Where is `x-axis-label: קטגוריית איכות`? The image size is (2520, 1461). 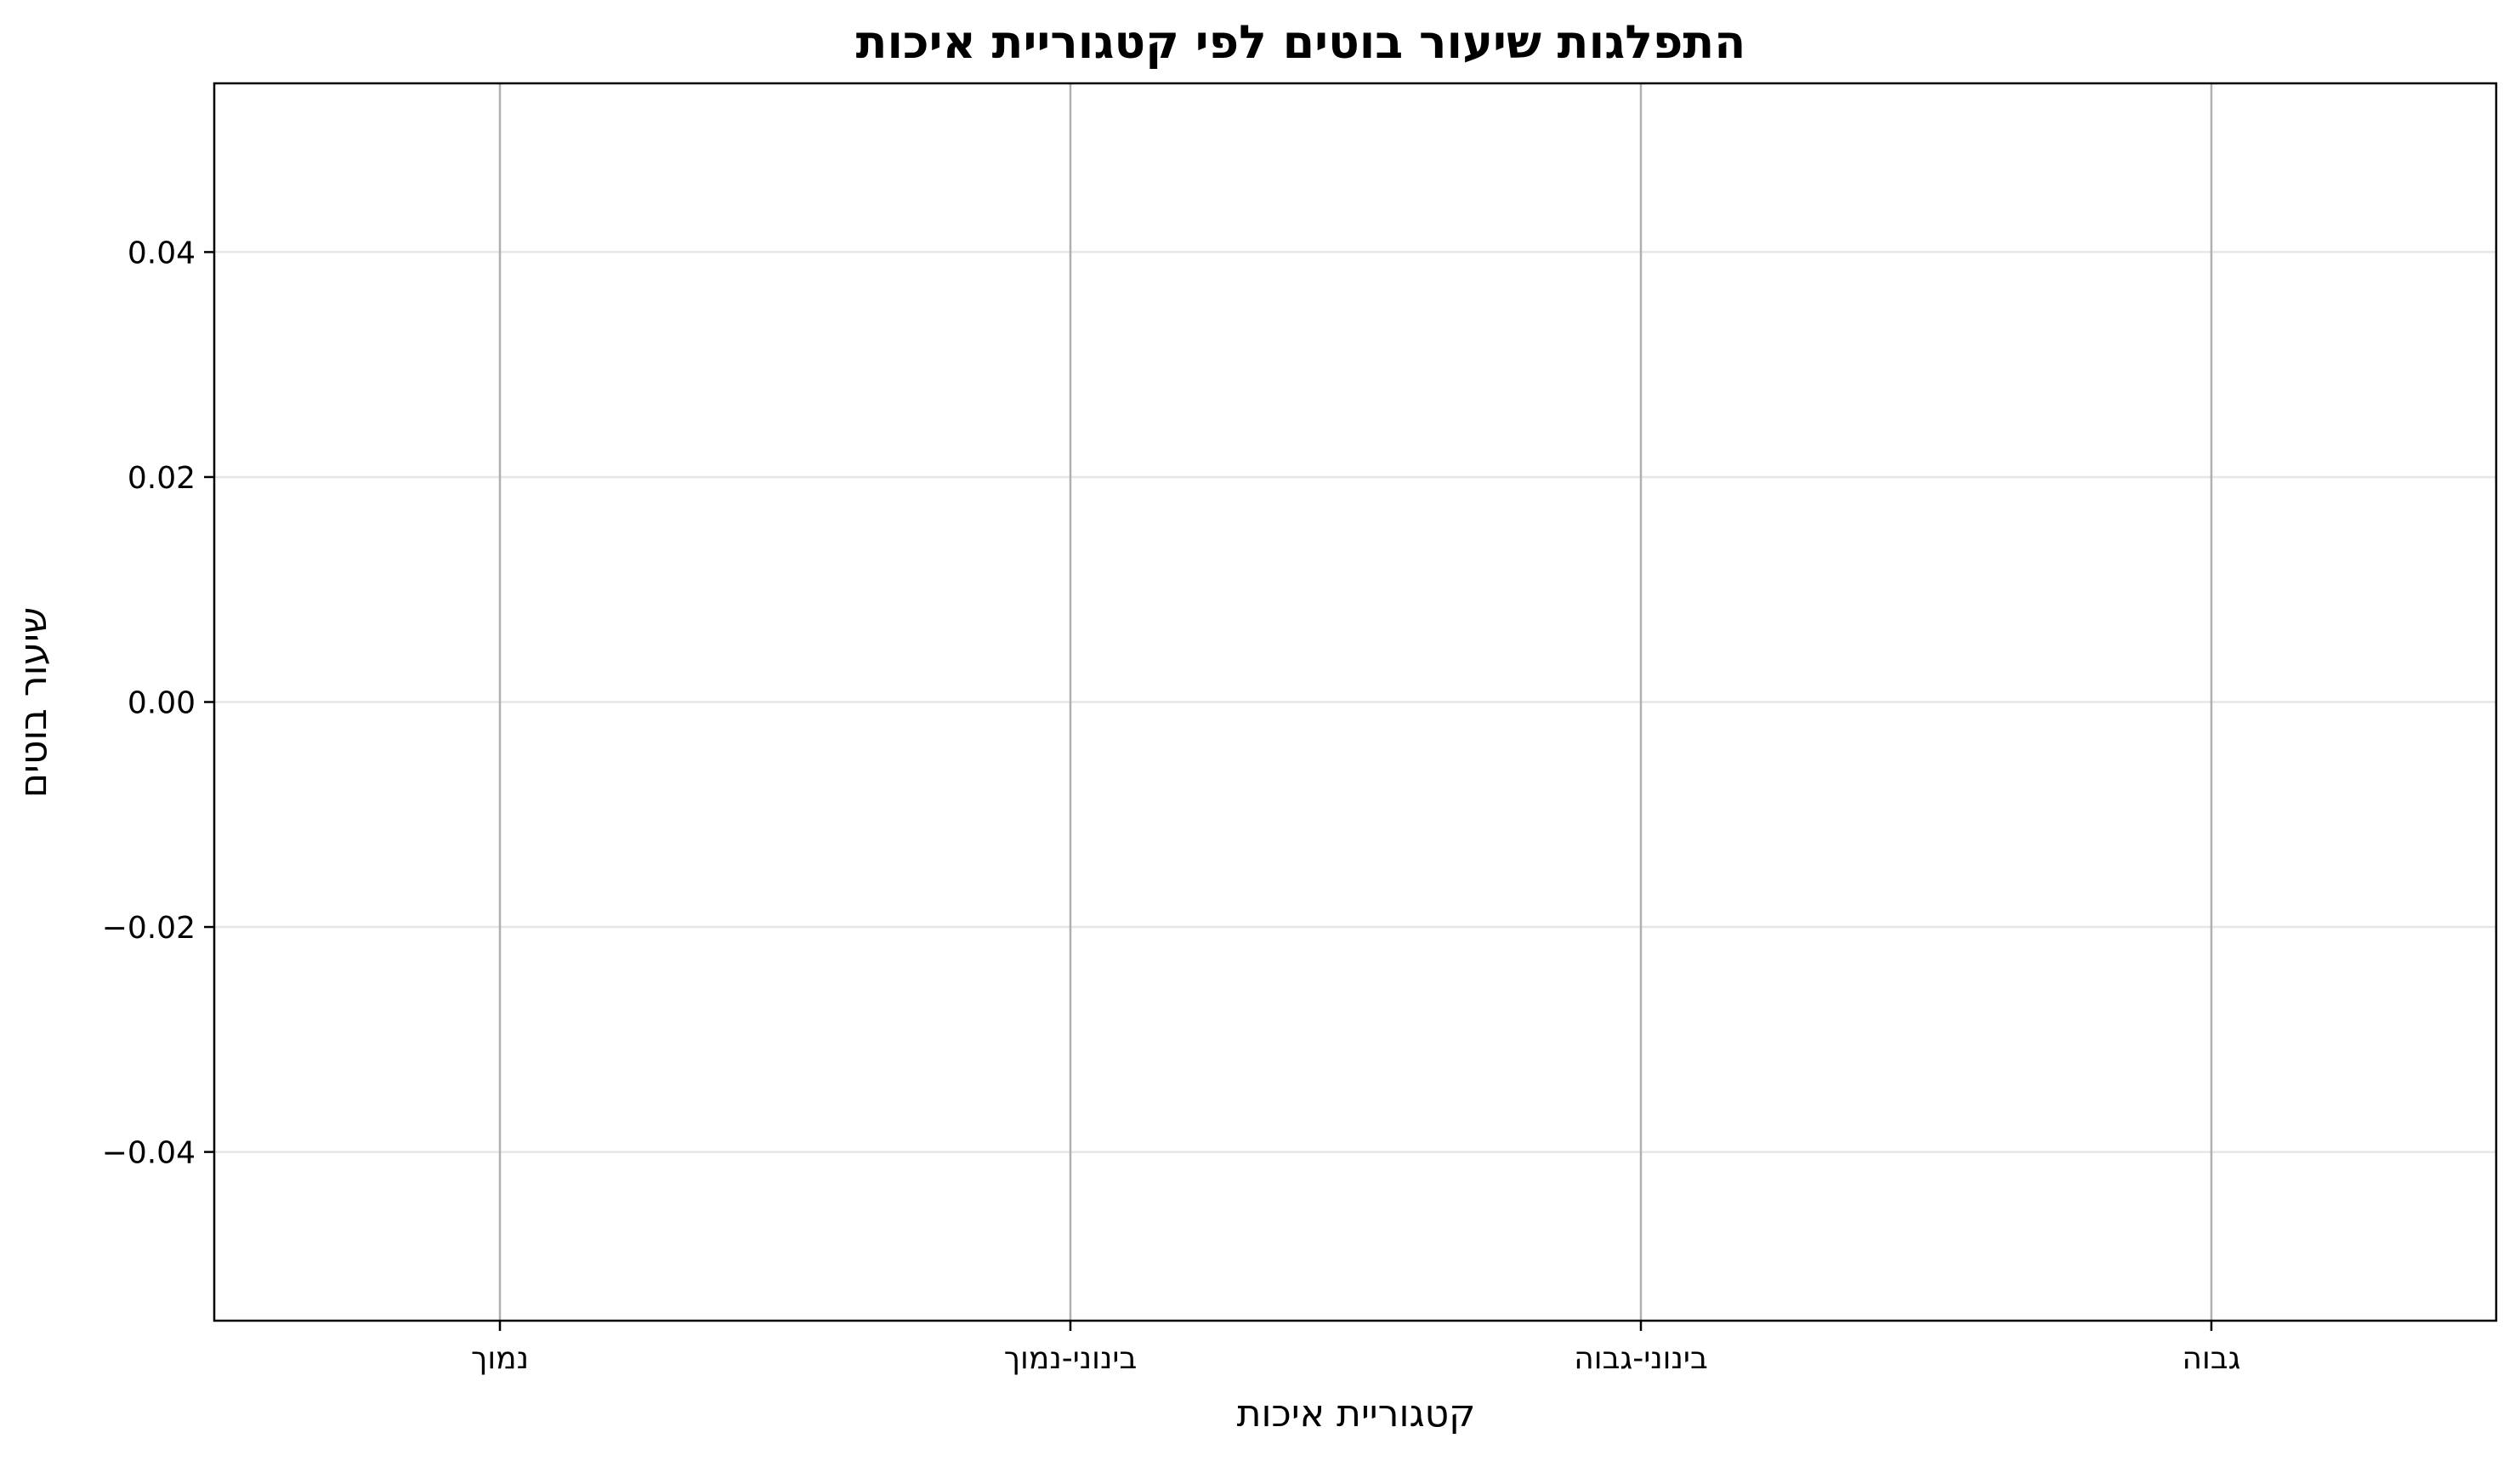
x-axis-label: קטגוריית איכות is located at coordinates (1356, 1413).